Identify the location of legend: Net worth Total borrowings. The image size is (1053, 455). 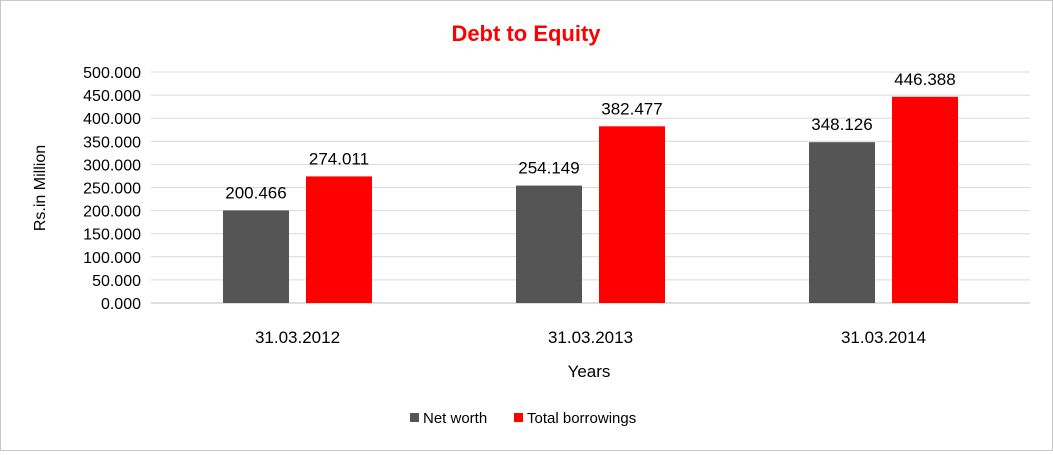
(523, 418).